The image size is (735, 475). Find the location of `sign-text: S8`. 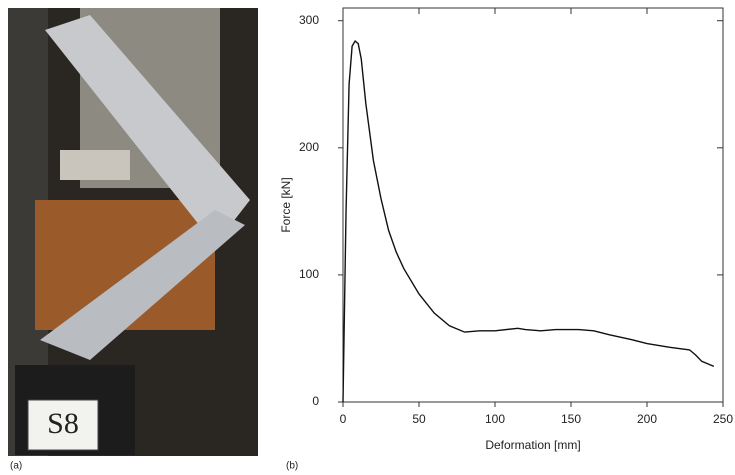

sign-text: S8 is located at coordinates (63, 423).